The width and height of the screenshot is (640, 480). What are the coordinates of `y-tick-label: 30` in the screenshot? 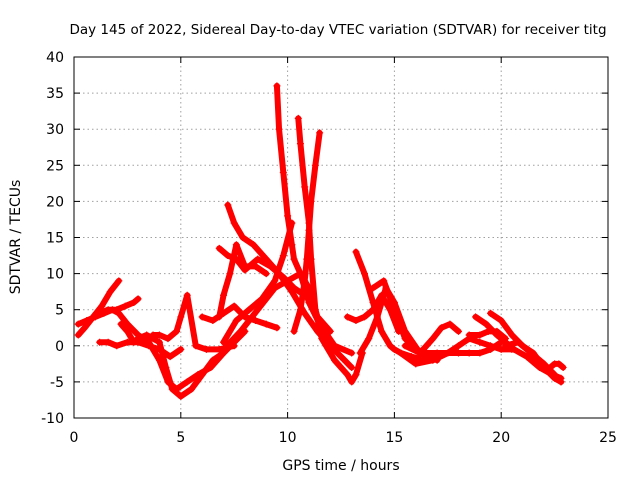 It's located at (55, 130).